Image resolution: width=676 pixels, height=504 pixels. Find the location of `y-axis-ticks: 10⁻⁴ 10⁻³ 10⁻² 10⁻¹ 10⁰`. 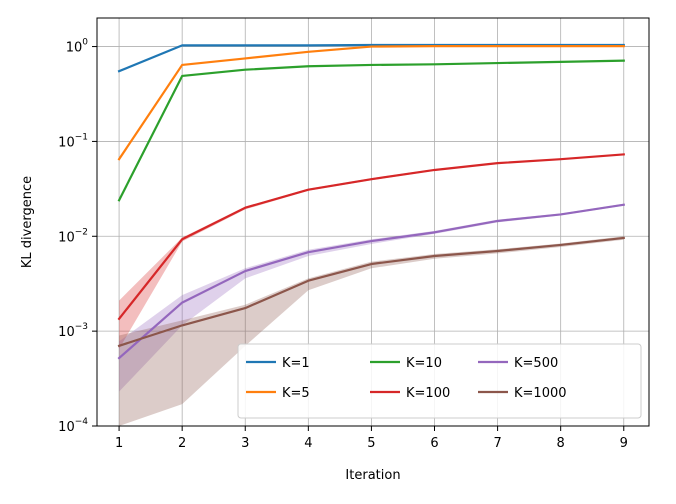

y-axis-ticks: 10⁻⁴ 10⁻³ 10⁻² 10⁻¹ 10⁰ is located at coordinates (77, 236).